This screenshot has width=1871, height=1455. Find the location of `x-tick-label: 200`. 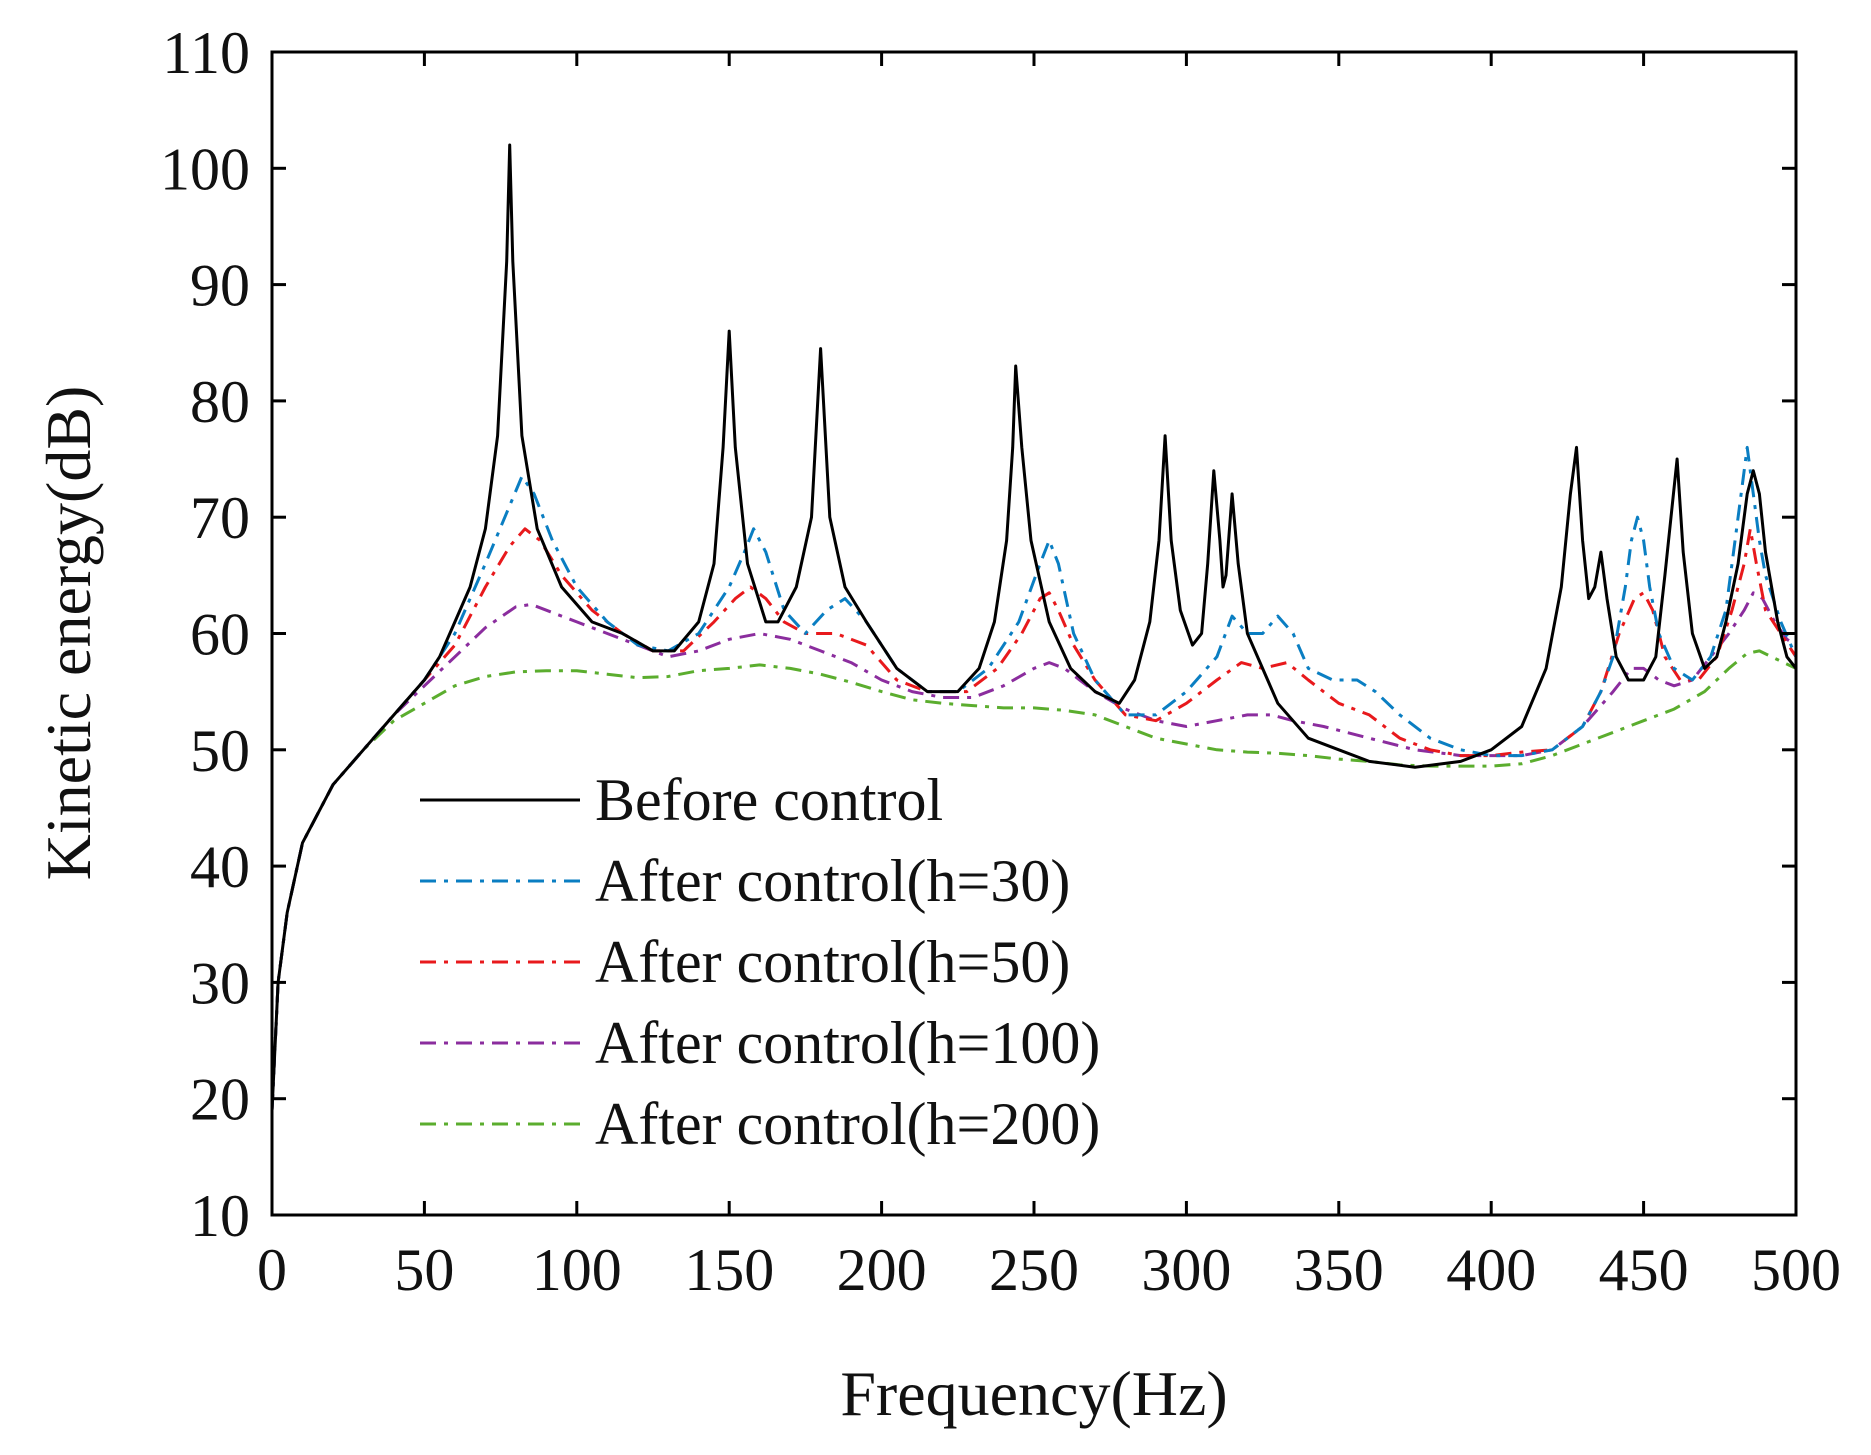

x-tick-label: 200 is located at coordinates (882, 1270).